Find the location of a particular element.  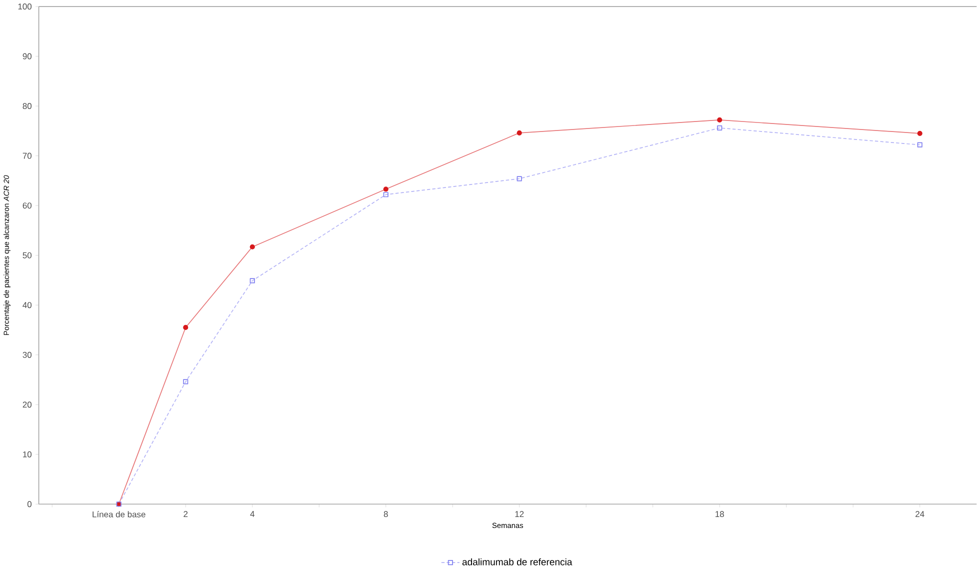

y-tick-label: 0 is located at coordinates (29, 504).